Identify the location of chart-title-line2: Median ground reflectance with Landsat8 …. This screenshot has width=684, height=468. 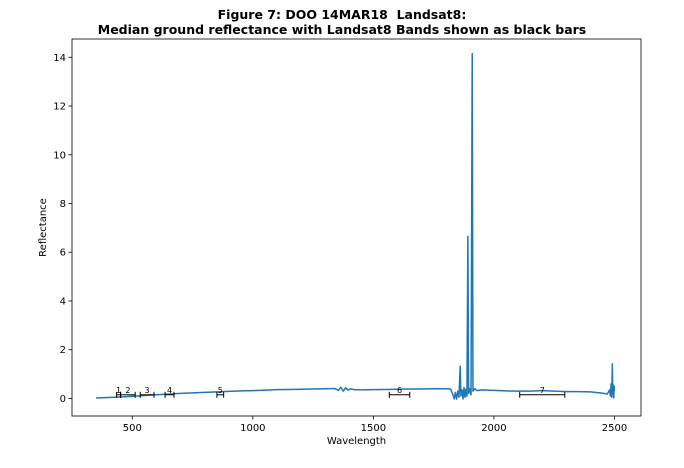
(342, 29).